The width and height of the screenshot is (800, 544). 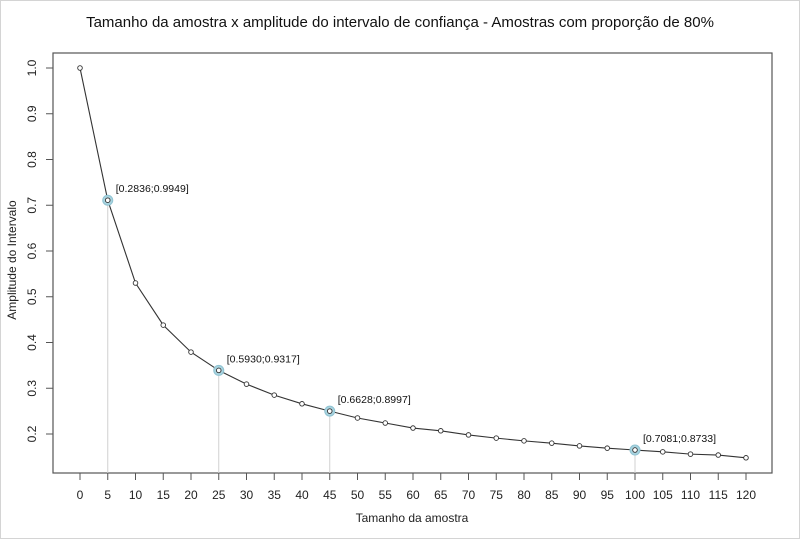 I want to click on y-axis-title: Amplitude do Intervalo, so click(x=12, y=260).